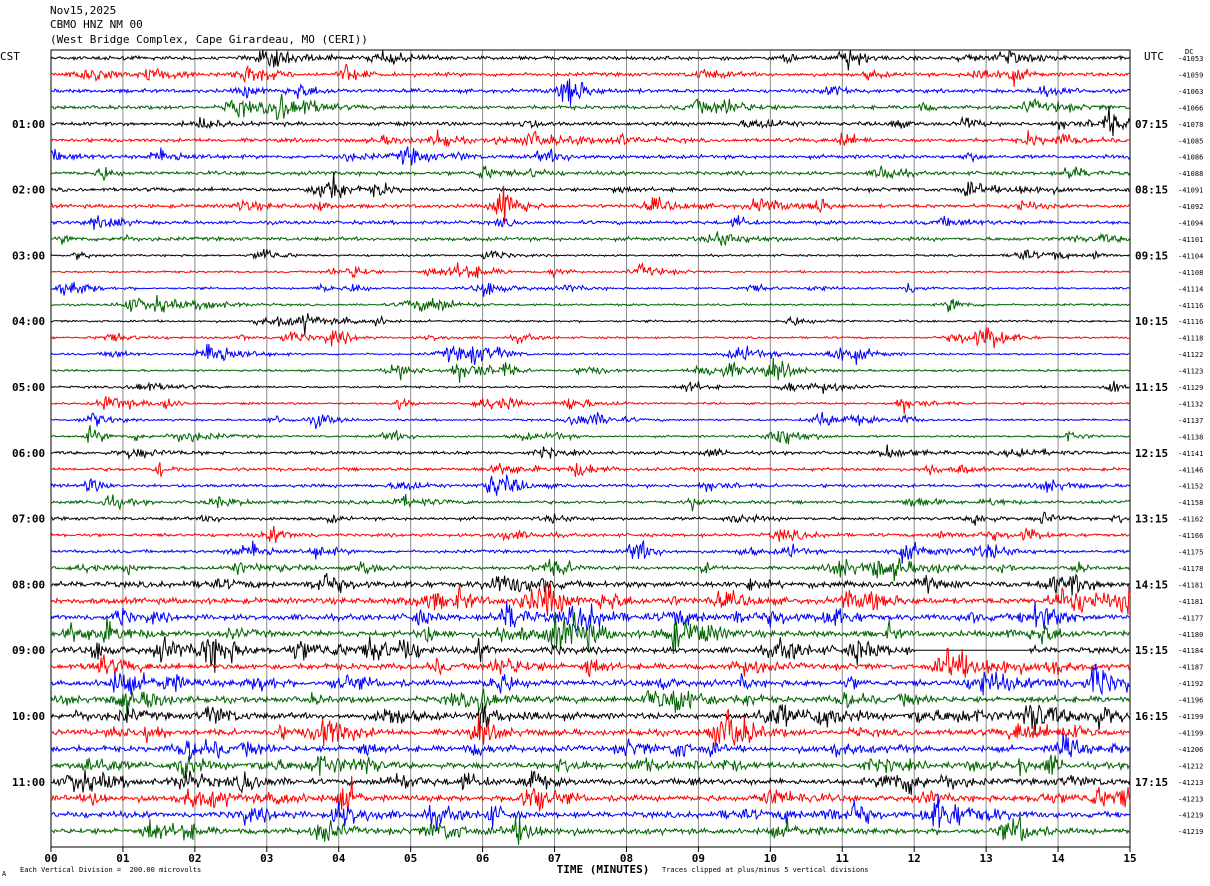 The height and width of the screenshot is (886, 1210). I want to click on right-hour-label: 10:15, so click(1151, 321).